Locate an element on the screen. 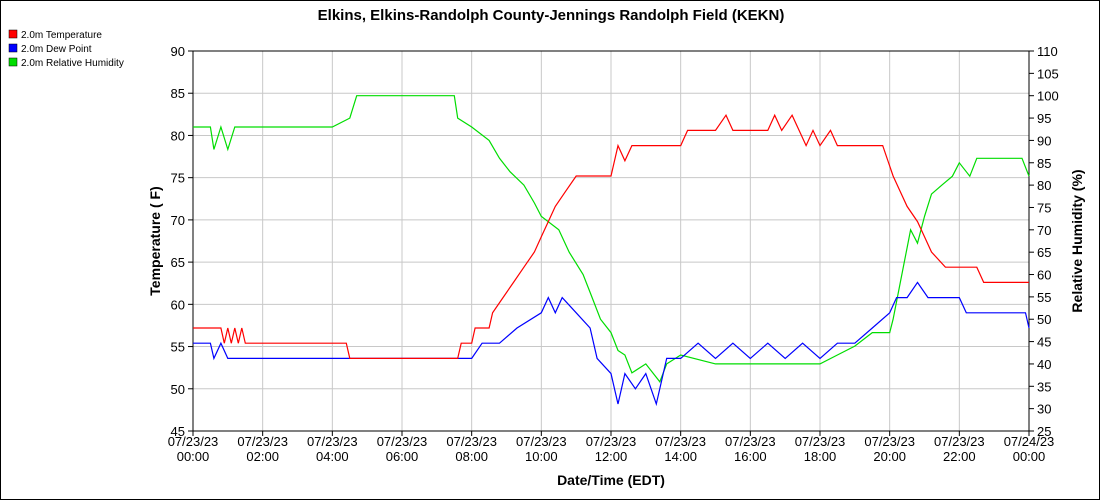  y2-tick-label: 75 is located at coordinates (1044, 207).